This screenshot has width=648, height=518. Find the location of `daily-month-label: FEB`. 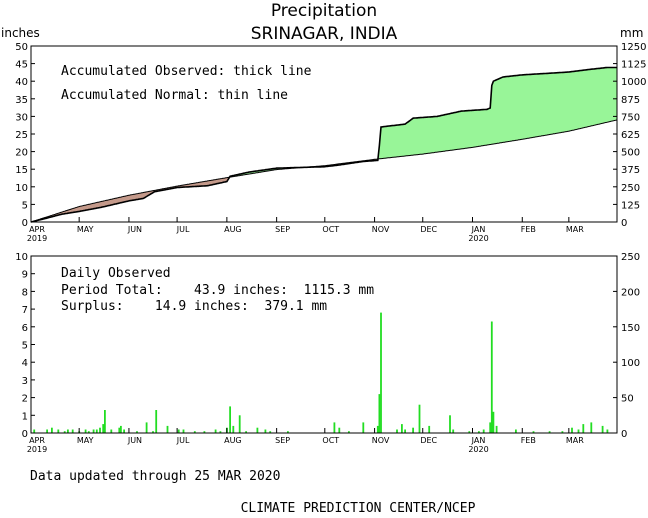

daily-month-label: FEB is located at coordinates (528, 440).